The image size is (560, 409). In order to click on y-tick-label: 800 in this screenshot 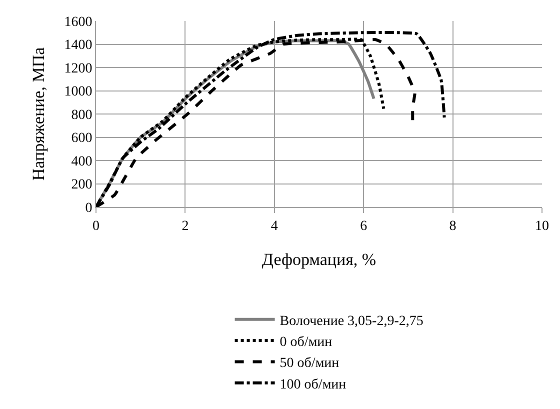, I will do `click(81, 115)`.